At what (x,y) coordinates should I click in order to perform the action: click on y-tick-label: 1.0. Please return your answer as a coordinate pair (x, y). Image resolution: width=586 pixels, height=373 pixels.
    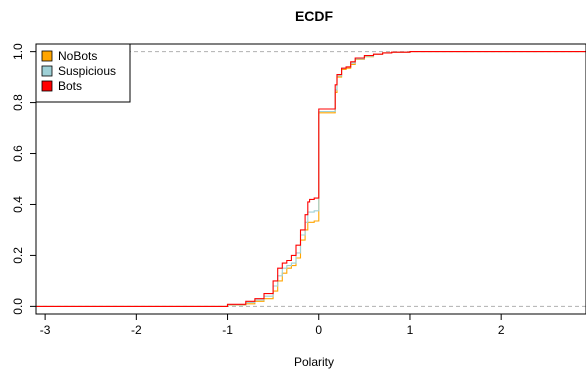
    Looking at the image, I should click on (18, 51).